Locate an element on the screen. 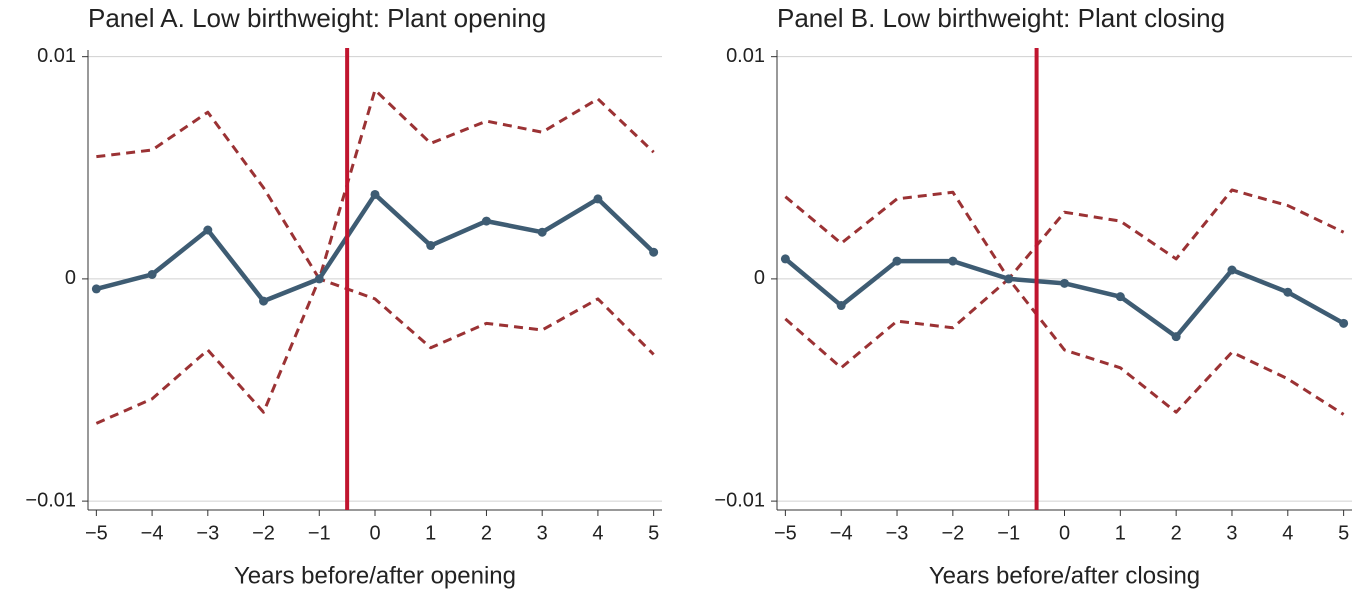 The image size is (1362, 595). x-axis-label: Years before/after opening is located at coordinates (375, 575).